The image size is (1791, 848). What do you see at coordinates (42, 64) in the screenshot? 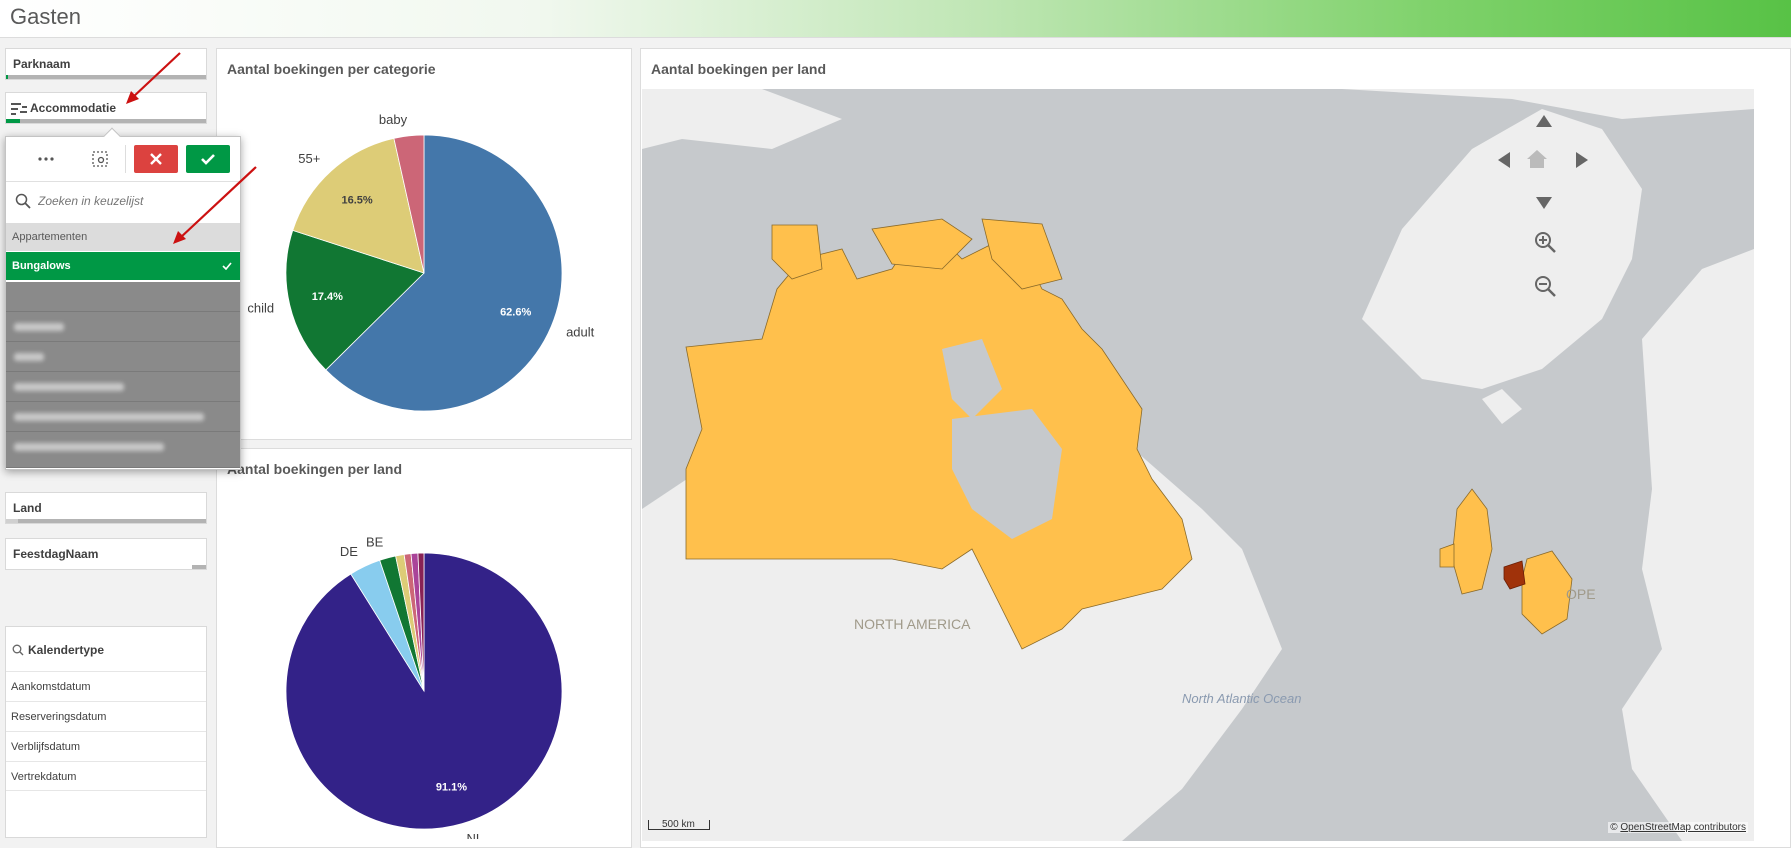
I see `filter-parknaam-label: Parknaam` at bounding box center [42, 64].